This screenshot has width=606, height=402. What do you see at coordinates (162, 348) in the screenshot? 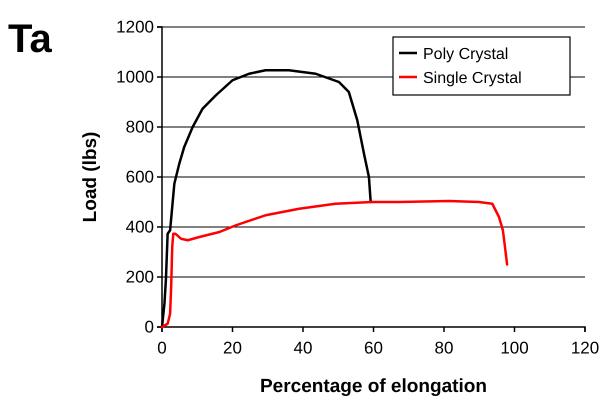
I see `x-tick-label: 0` at bounding box center [162, 348].